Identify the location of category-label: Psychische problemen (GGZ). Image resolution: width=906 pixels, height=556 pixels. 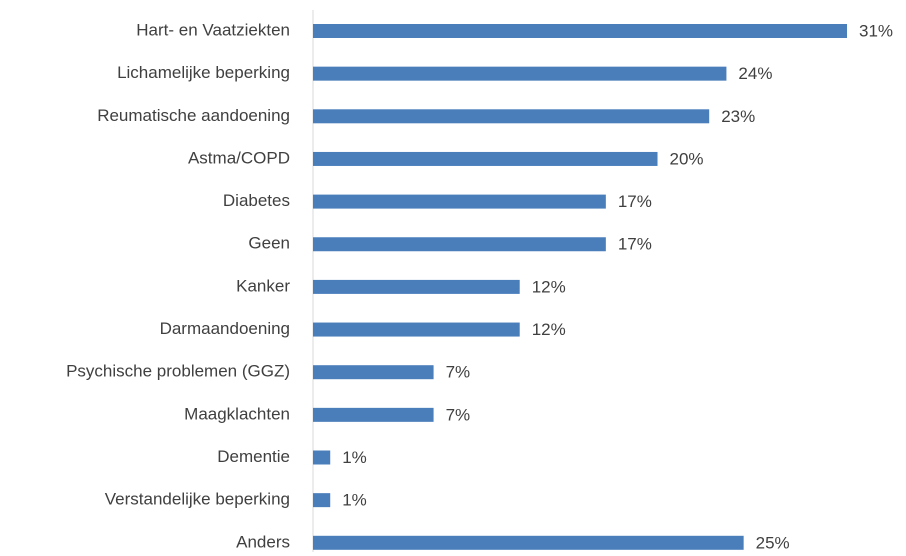
(178, 371).